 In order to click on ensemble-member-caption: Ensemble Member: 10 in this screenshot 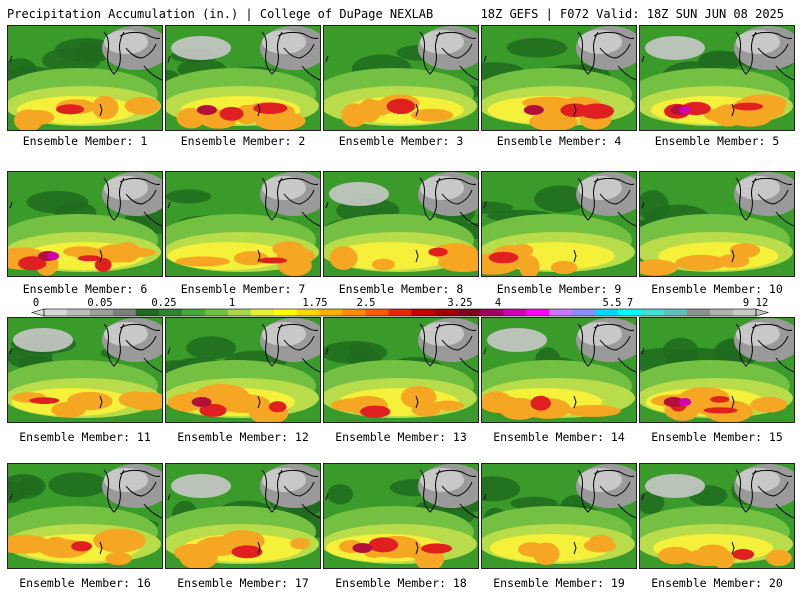, I will do `click(717, 289)`.